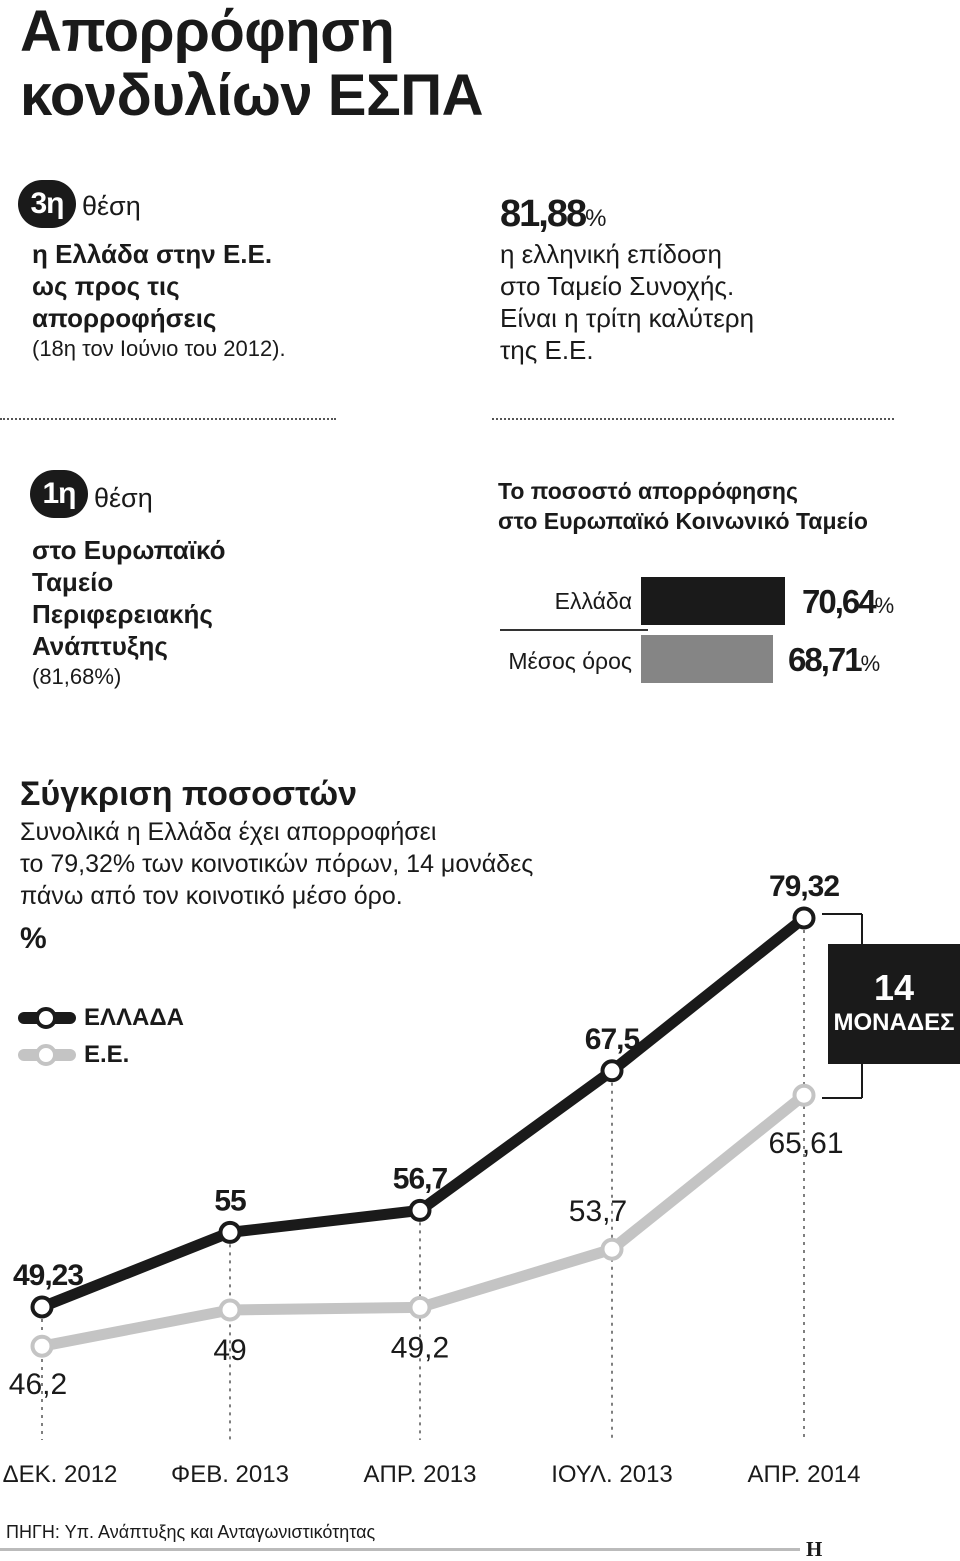  I want to click on x-tick-label: ΑΠΡ. 2013, so click(419, 1474).